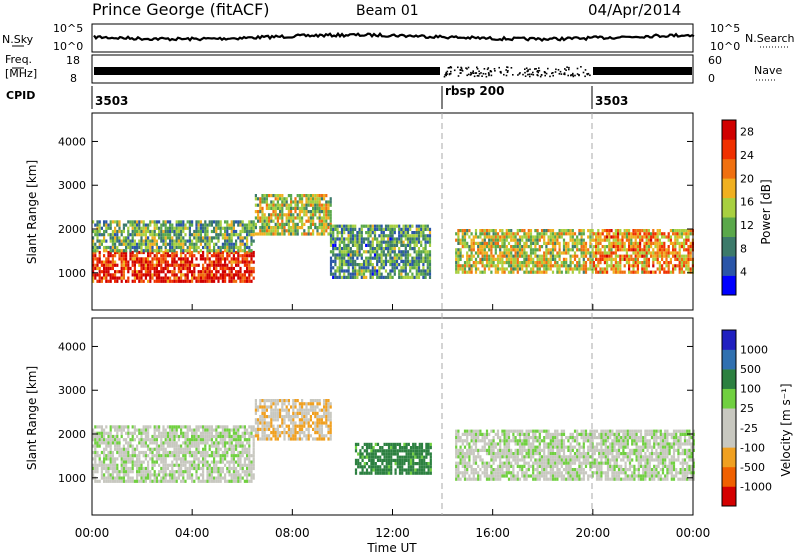  Describe the element at coordinates (517, 72) in the screenshot. I see `freq-band-rbsp` at that location.